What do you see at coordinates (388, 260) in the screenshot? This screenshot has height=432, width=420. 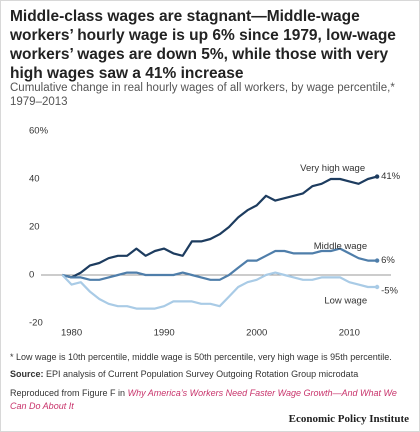 I see `value-label: 6%` at bounding box center [388, 260].